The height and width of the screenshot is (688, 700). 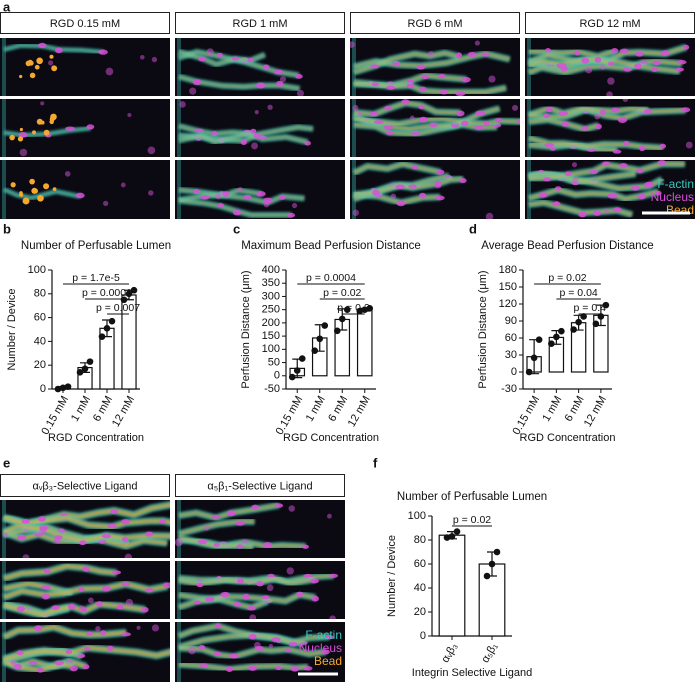 What do you see at coordinates (6, 462) in the screenshot?
I see `panel-label: e` at bounding box center [6, 462].